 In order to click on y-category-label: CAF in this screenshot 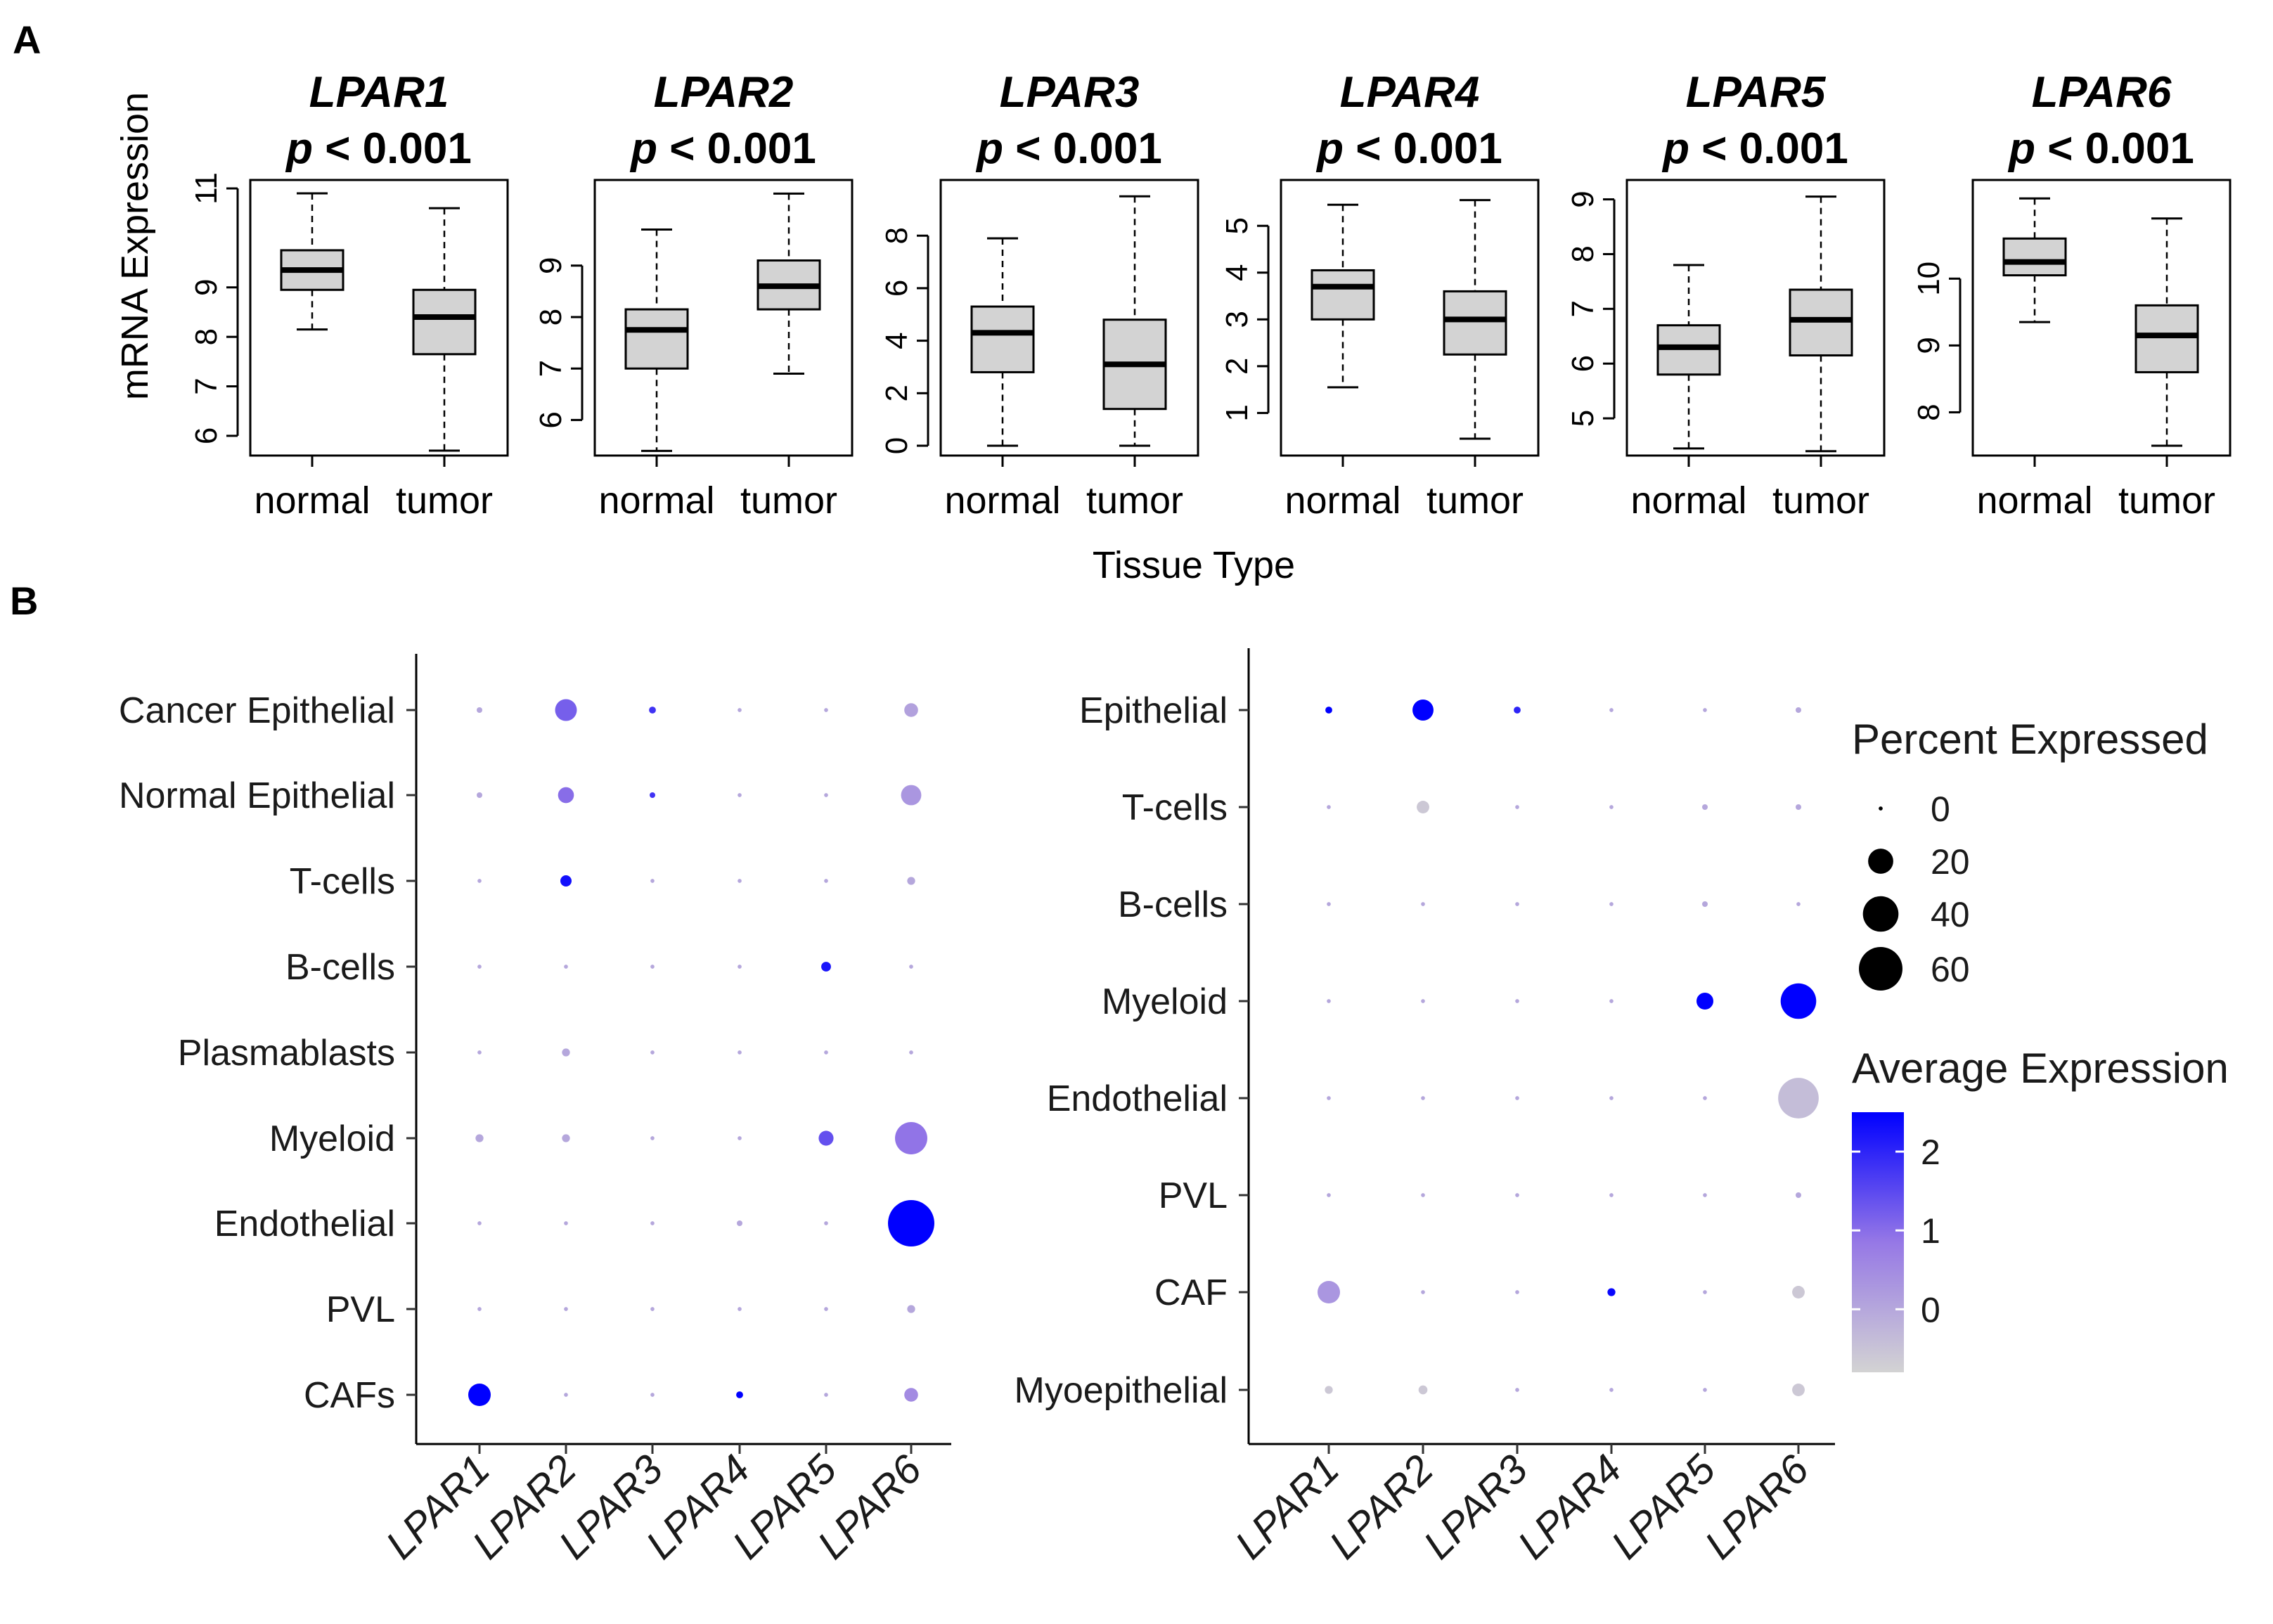, I will do `click(1191, 1292)`.